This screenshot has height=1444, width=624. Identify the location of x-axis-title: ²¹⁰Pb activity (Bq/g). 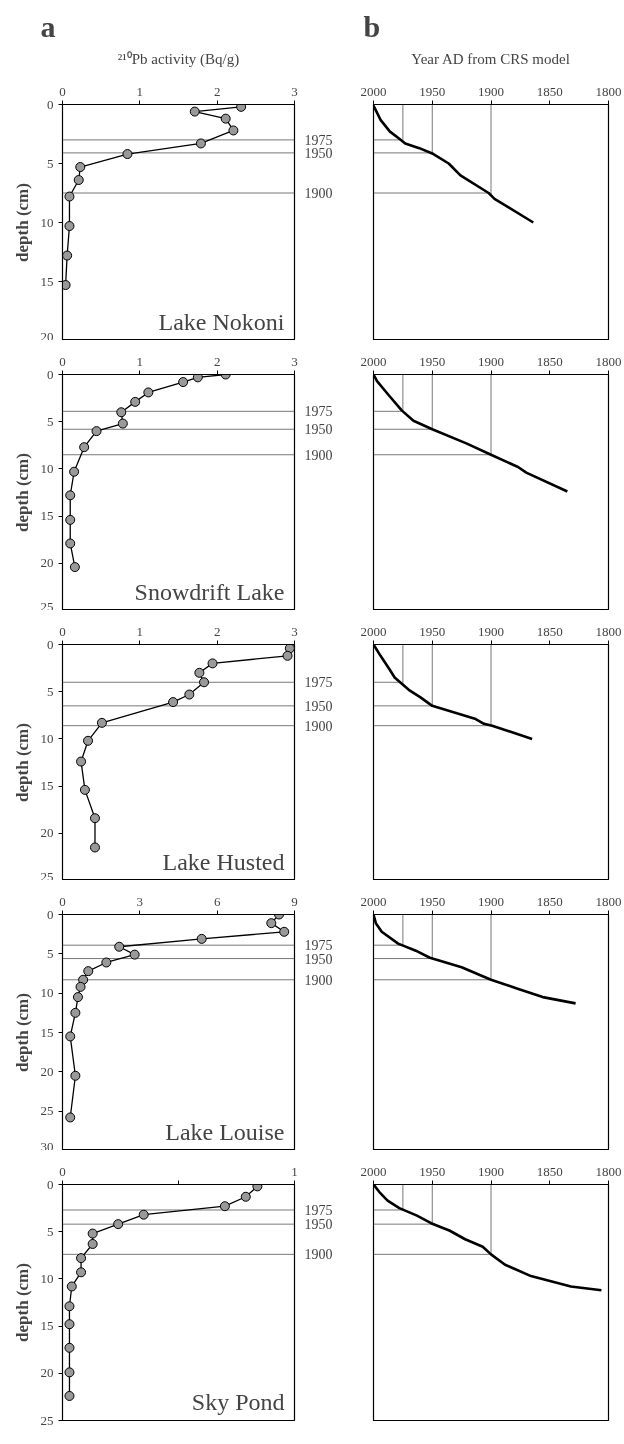
(178, 59).